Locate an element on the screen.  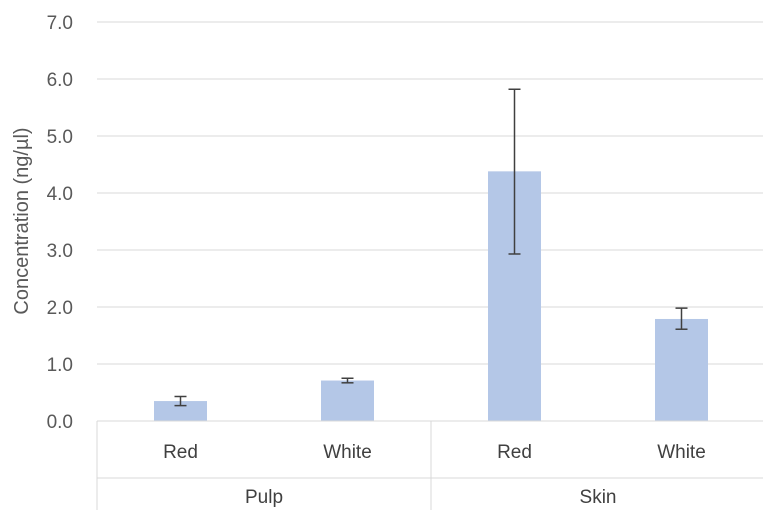
y-tick-label: 5.0 is located at coordinates (60, 137).